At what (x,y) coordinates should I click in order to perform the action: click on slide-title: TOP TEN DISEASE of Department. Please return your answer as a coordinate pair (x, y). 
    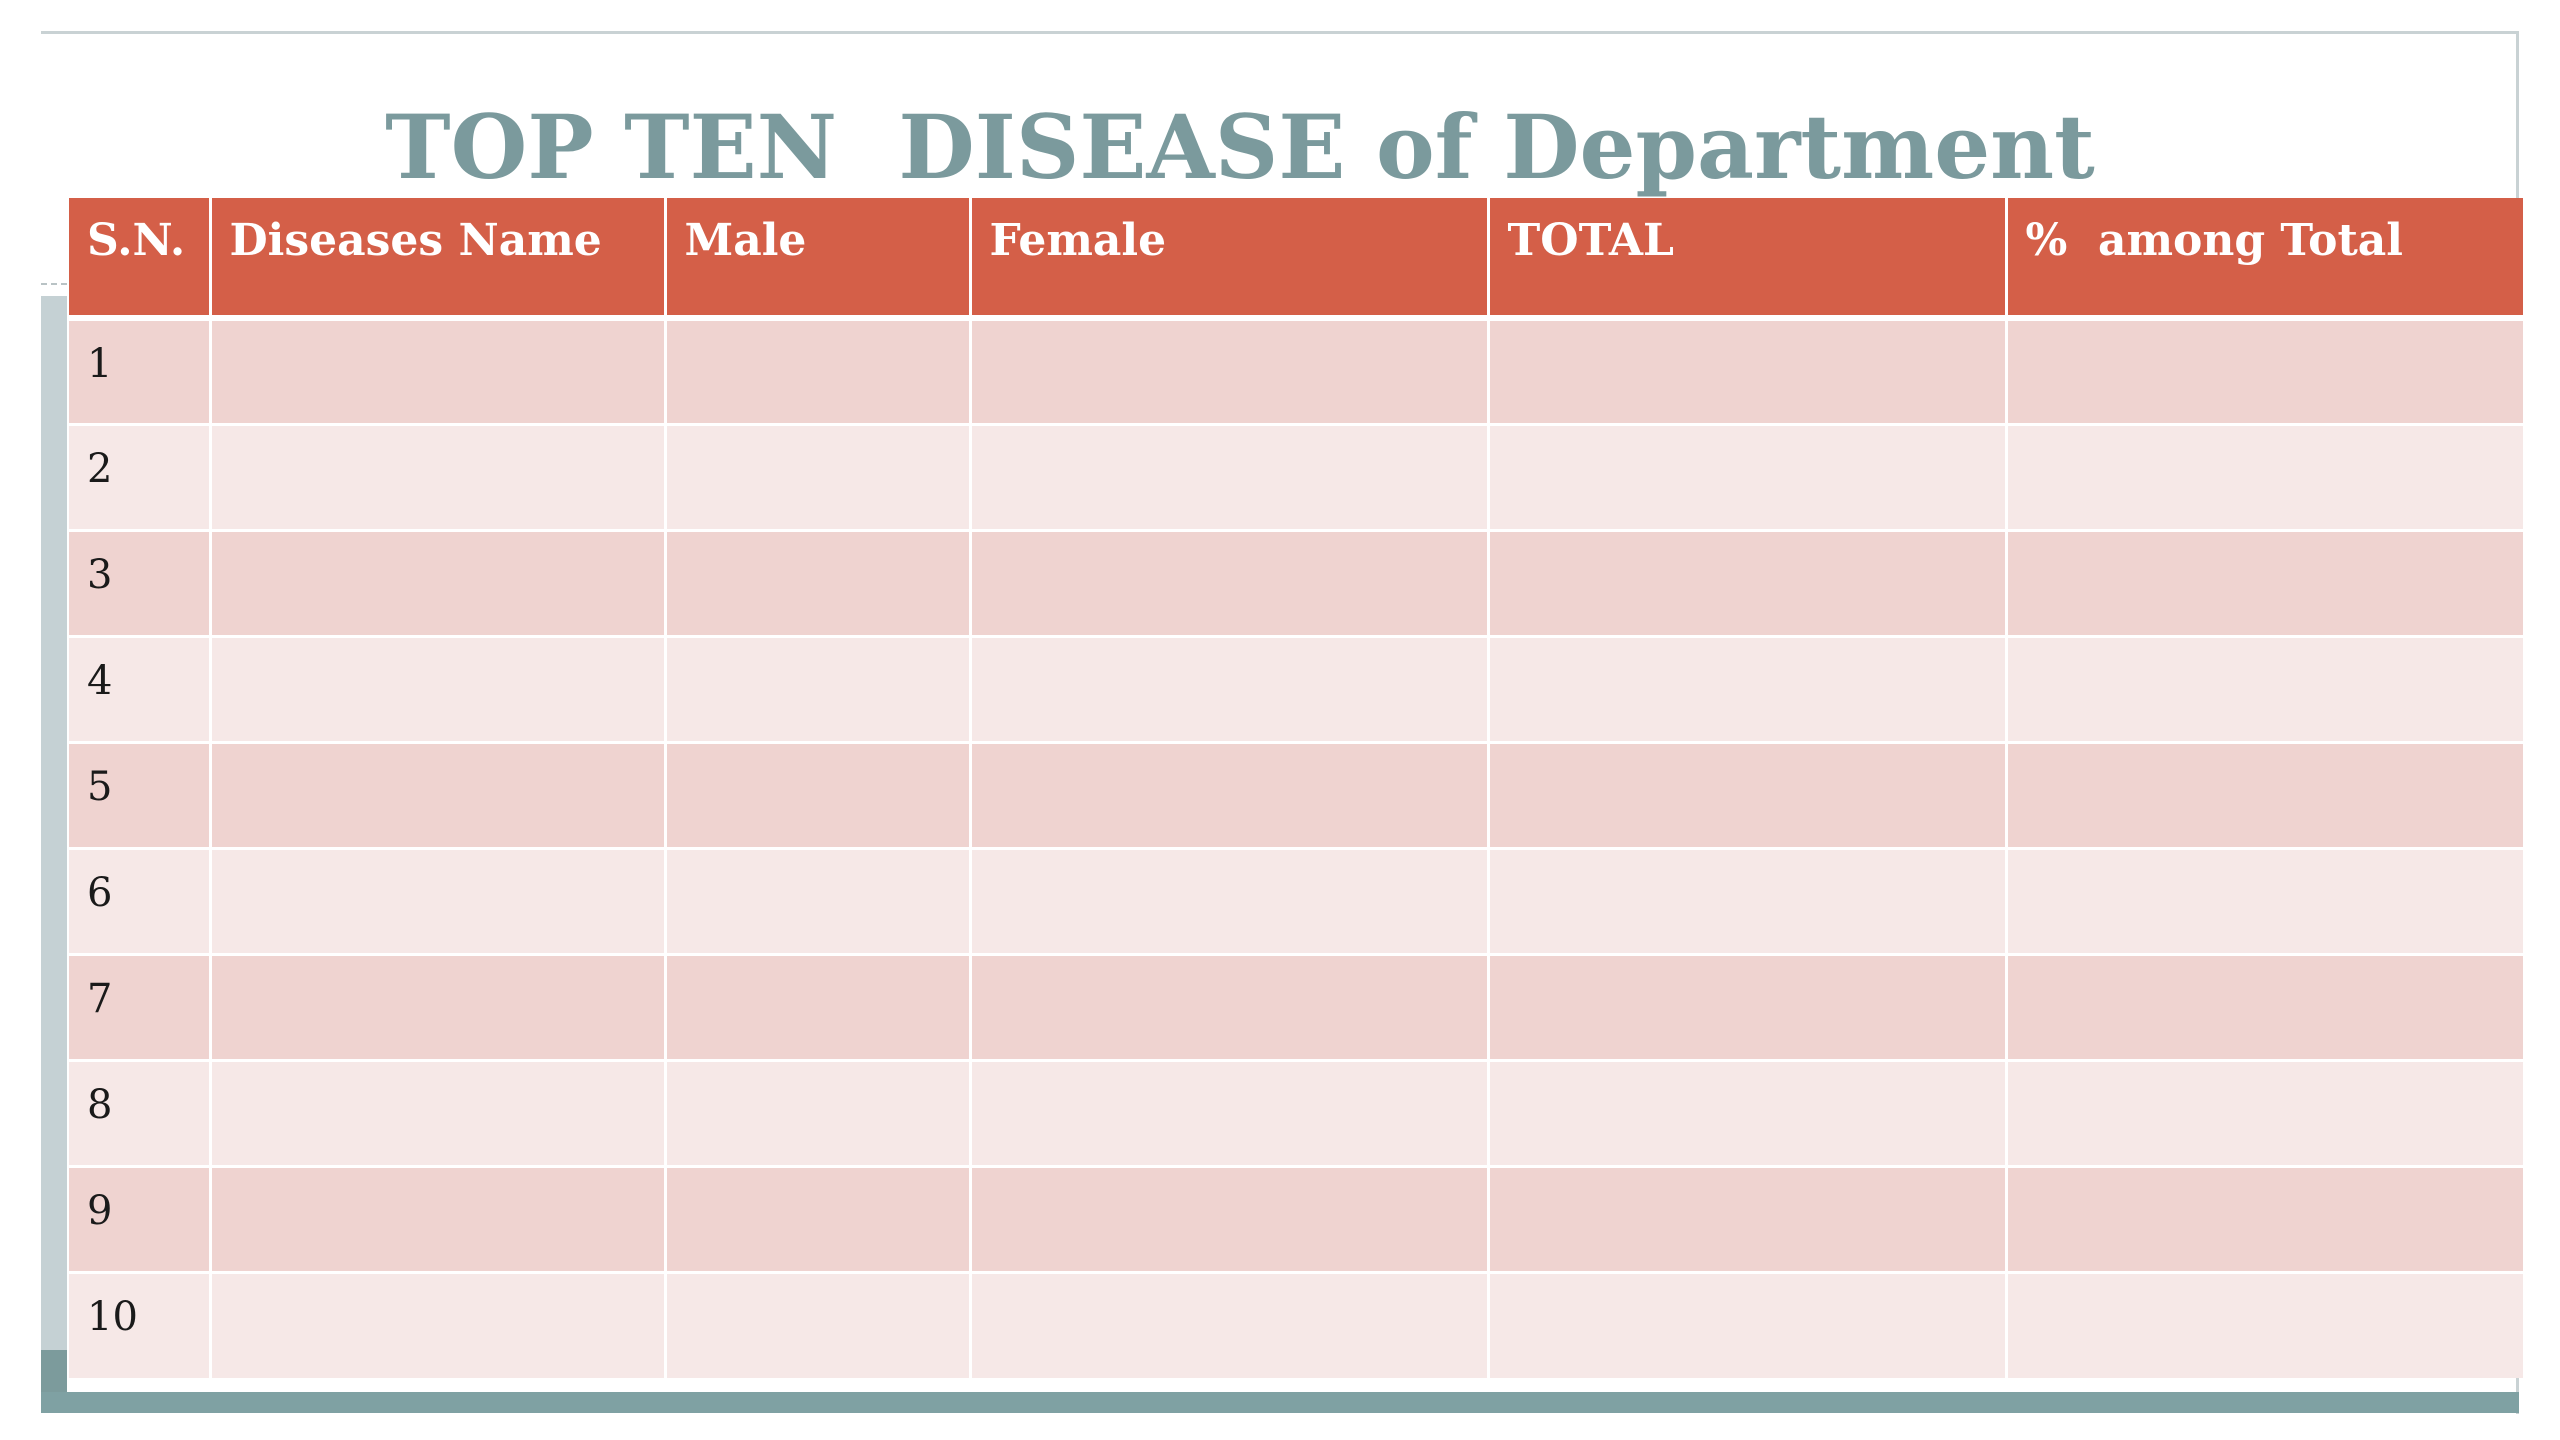
    Looking at the image, I should click on (1240, 147).